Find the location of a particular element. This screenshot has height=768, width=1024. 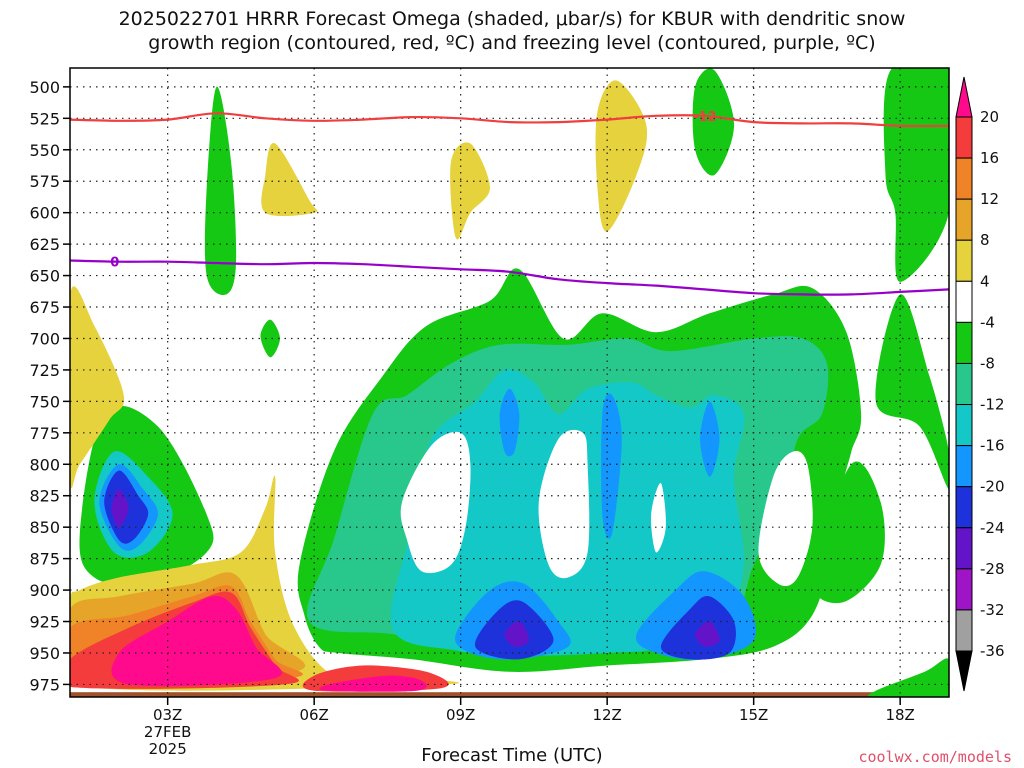

x-tick-label-5: 18Z is located at coordinates (899, 715).